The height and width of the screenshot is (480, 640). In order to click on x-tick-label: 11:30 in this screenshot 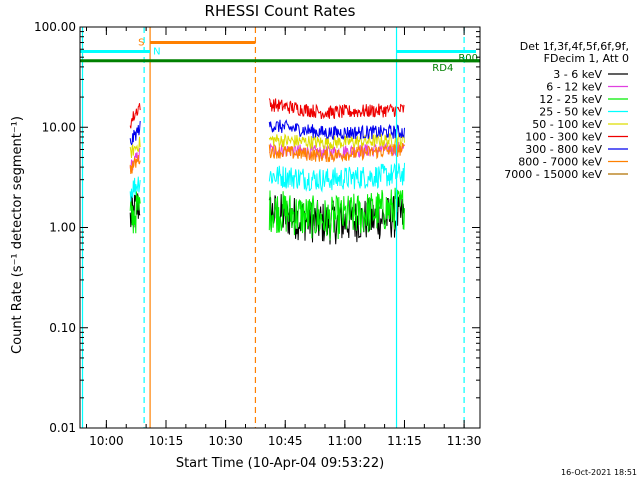, I will do `click(464, 441)`.